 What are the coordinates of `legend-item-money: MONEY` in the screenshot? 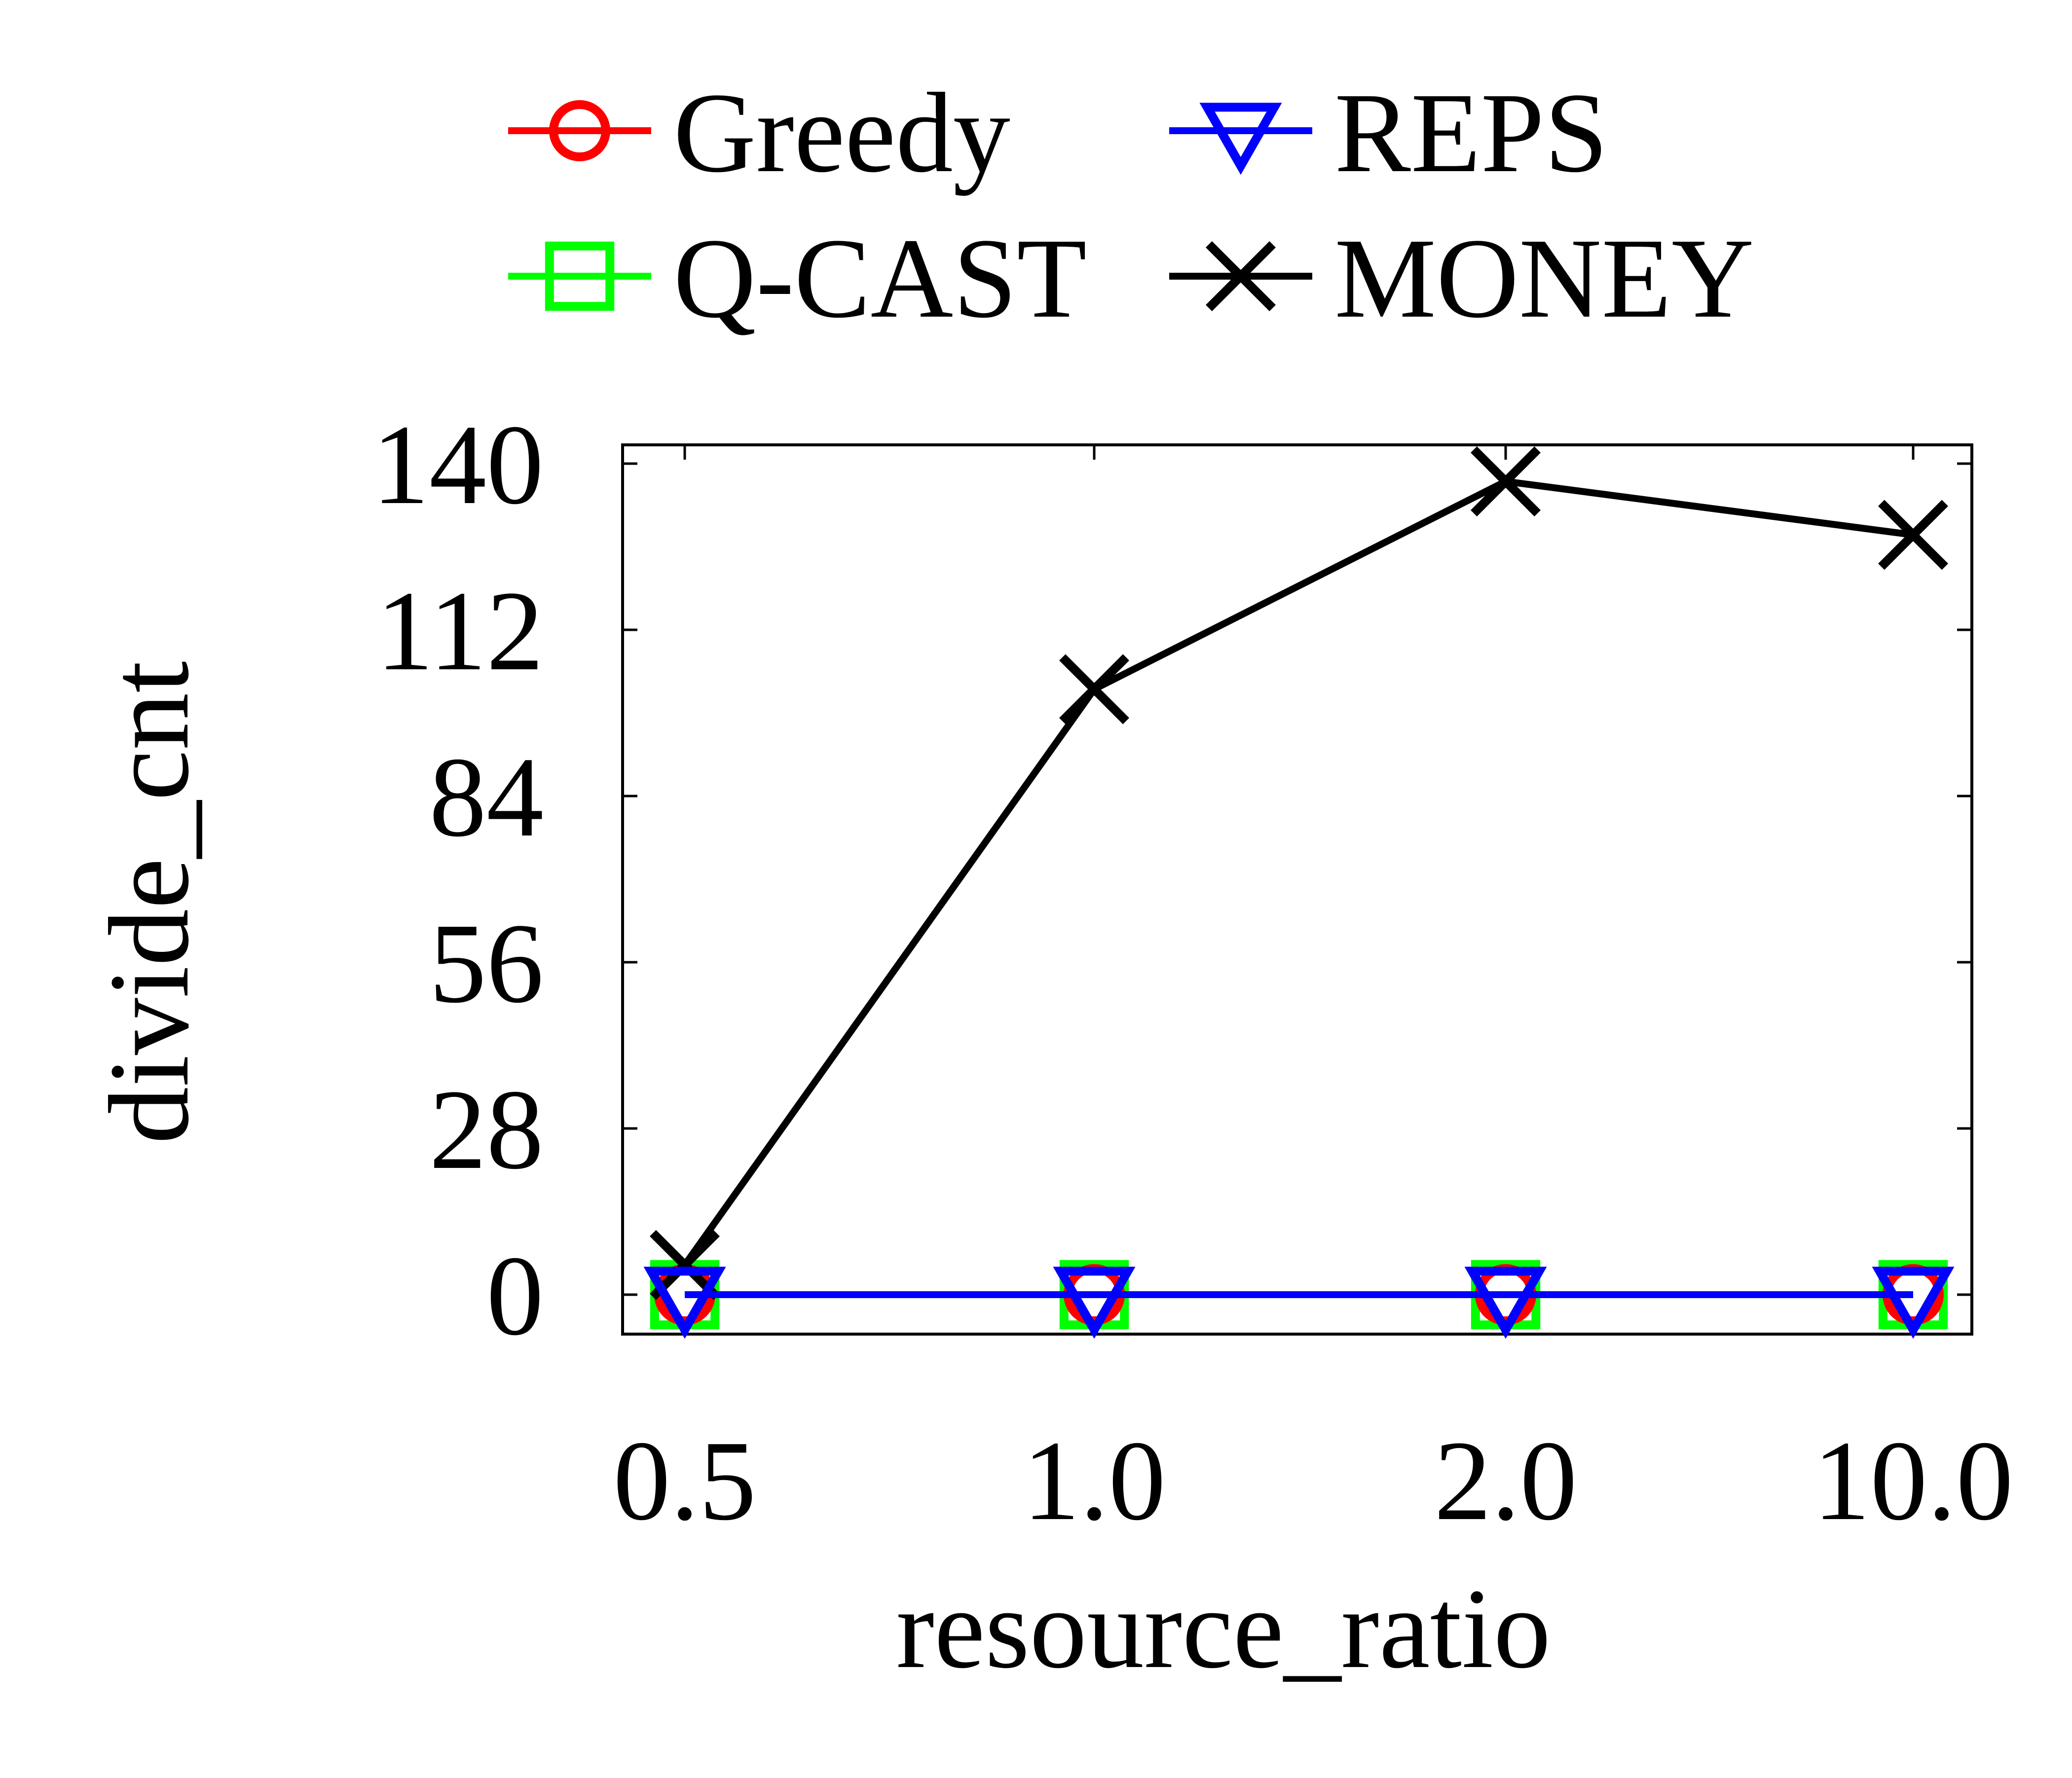 It's located at (1462, 278).